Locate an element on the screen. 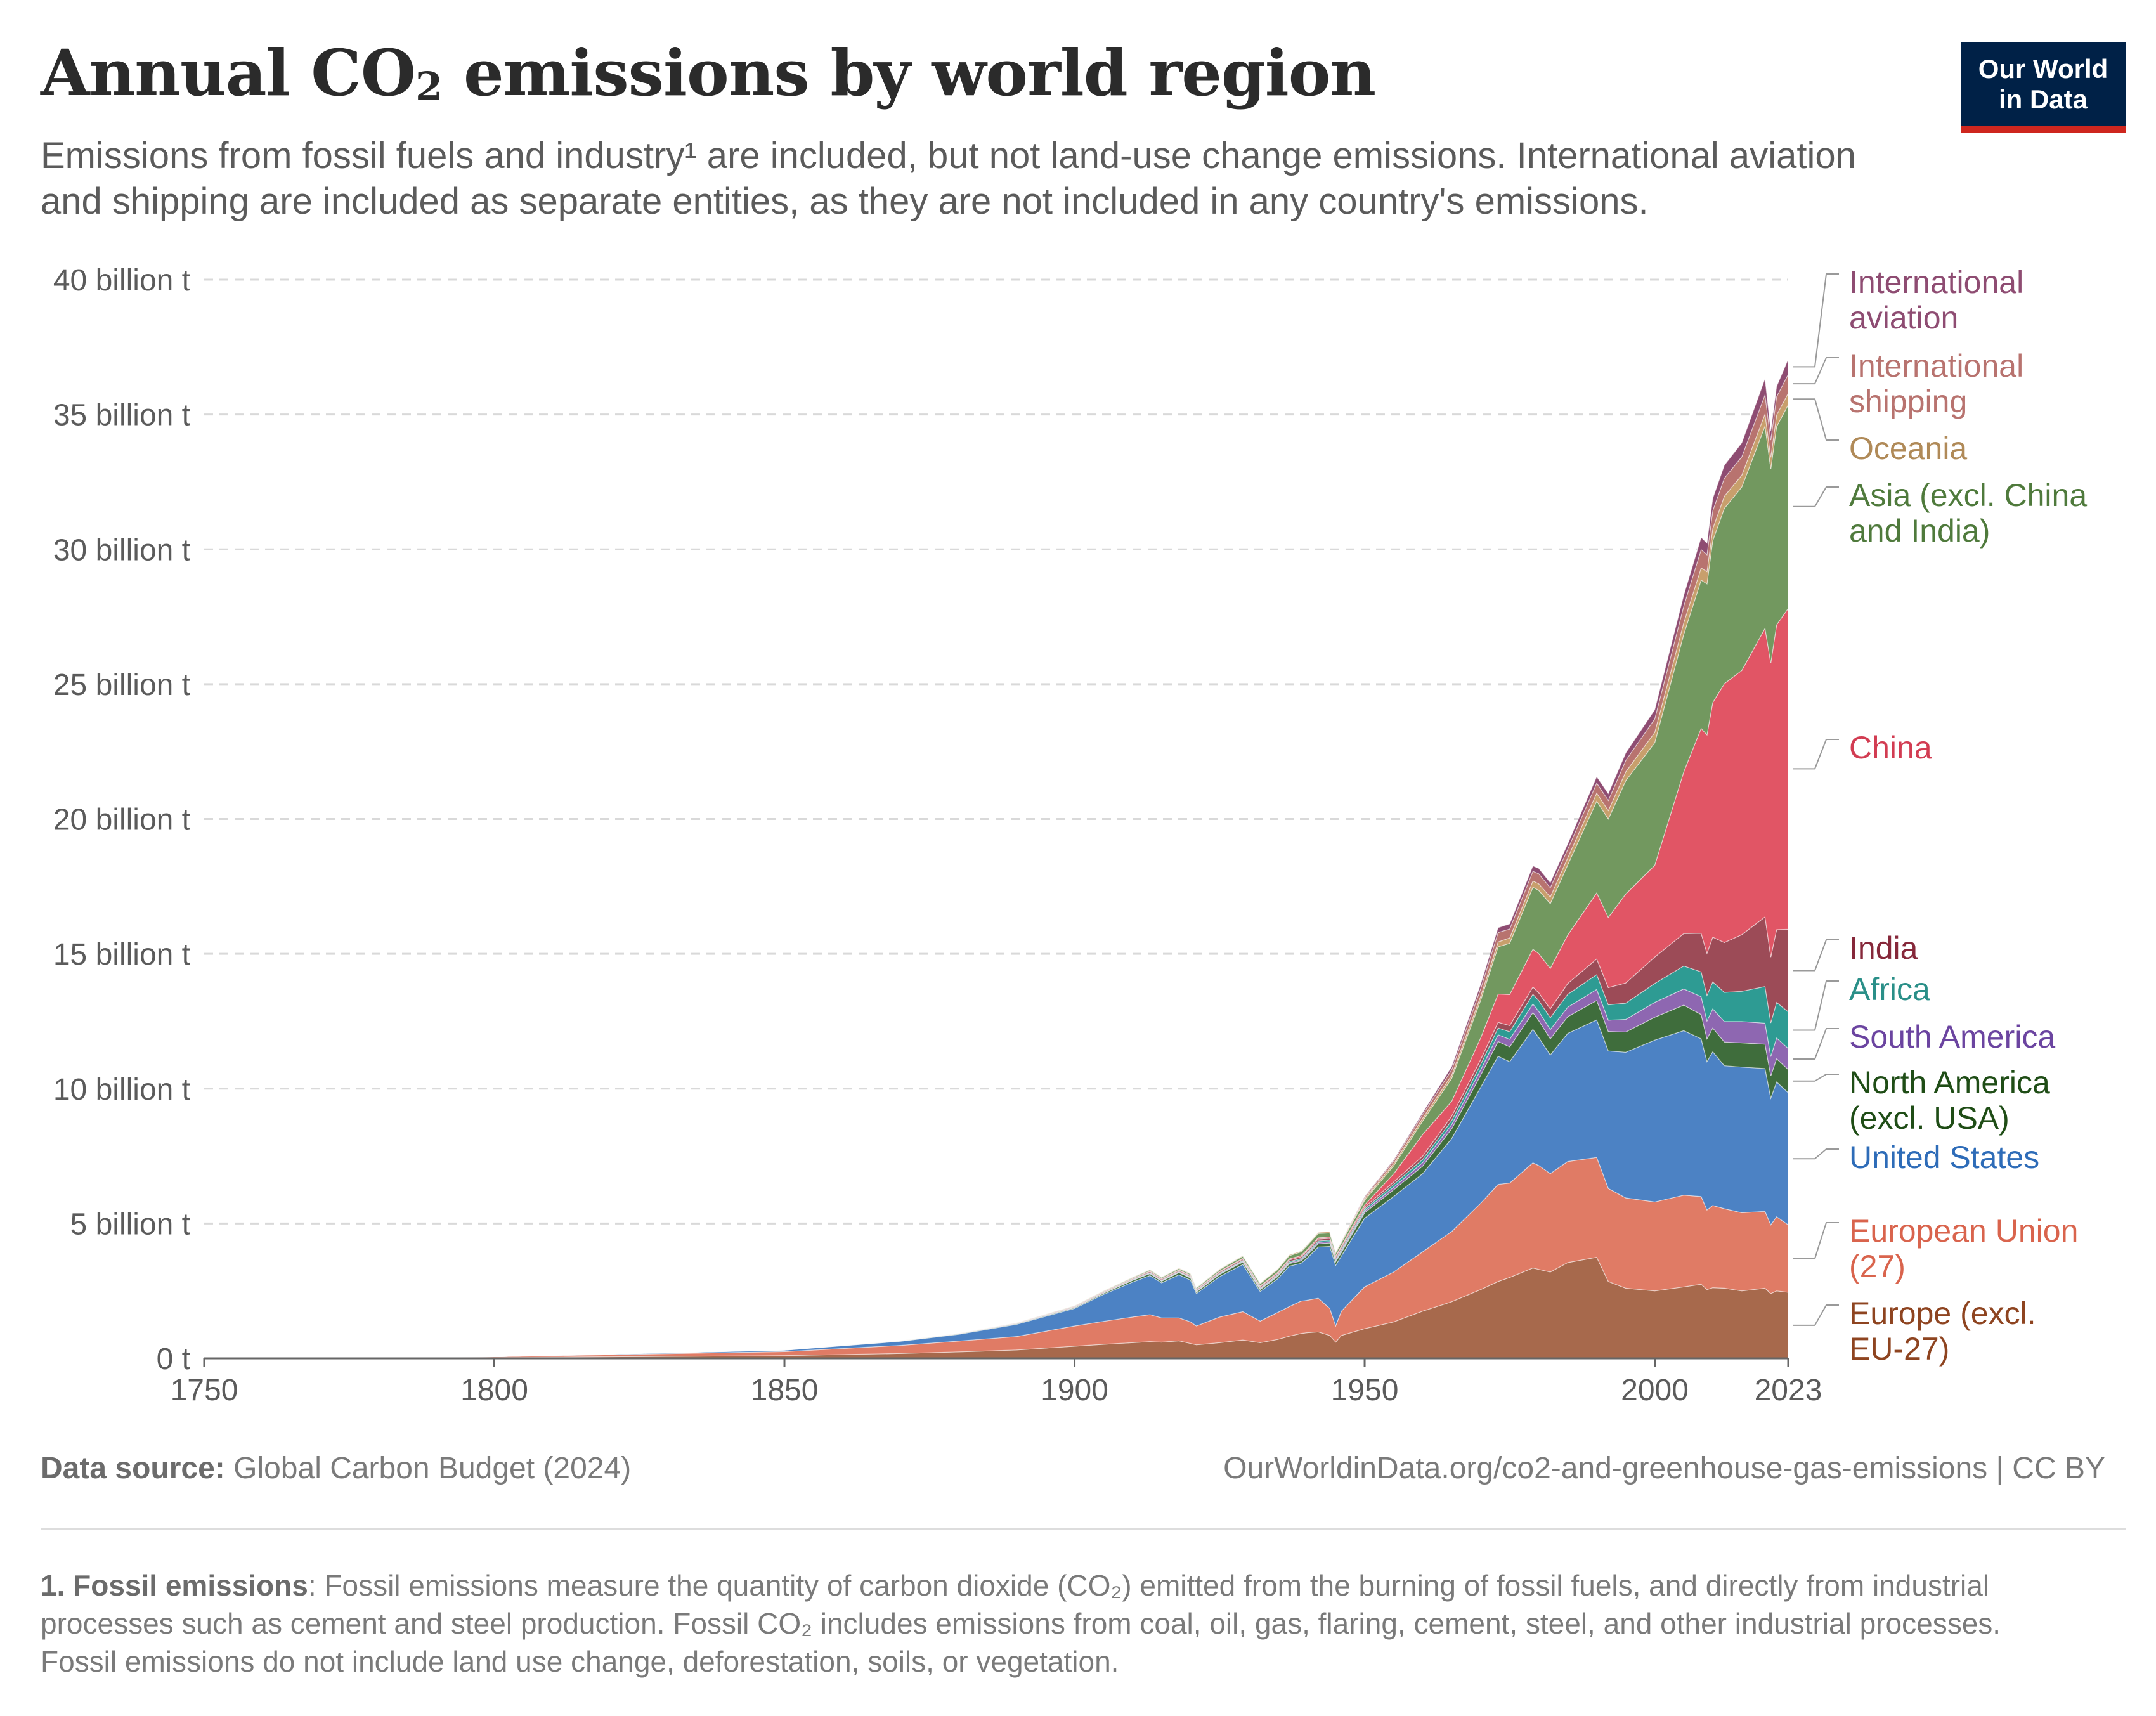 This screenshot has width=2156, height=1716. x-tick-label: 1950 is located at coordinates (1365, 1390).